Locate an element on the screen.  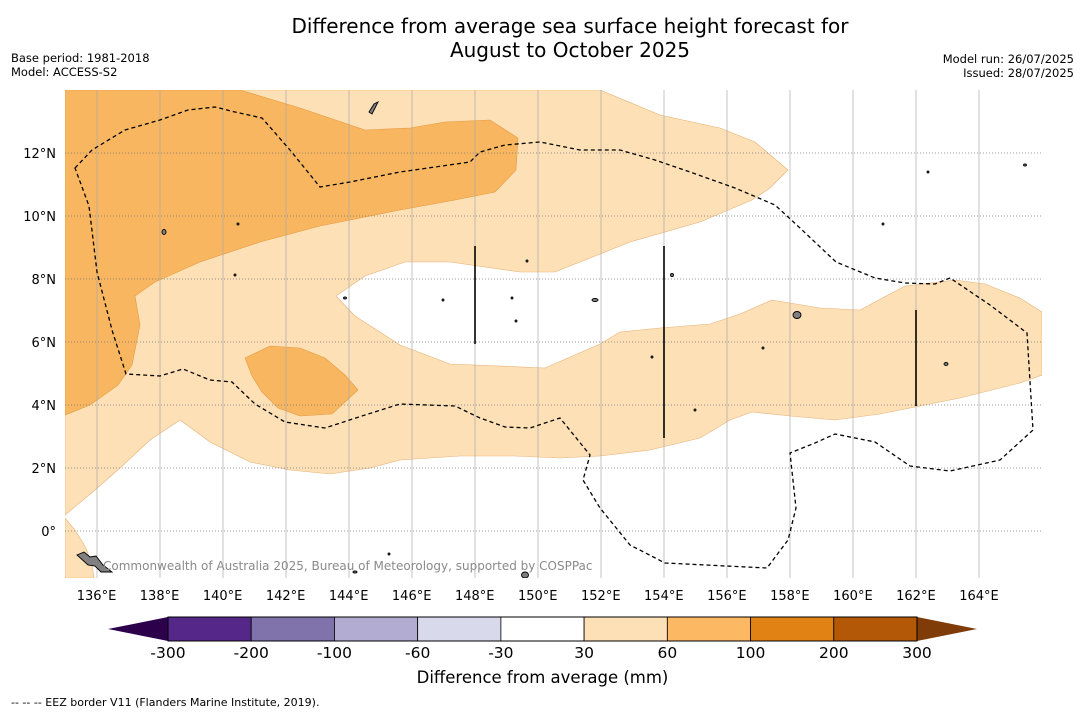
colorbar: -300 -200 -100 -60 -30 30 60 100 200 300 is located at coordinates (542, 639).